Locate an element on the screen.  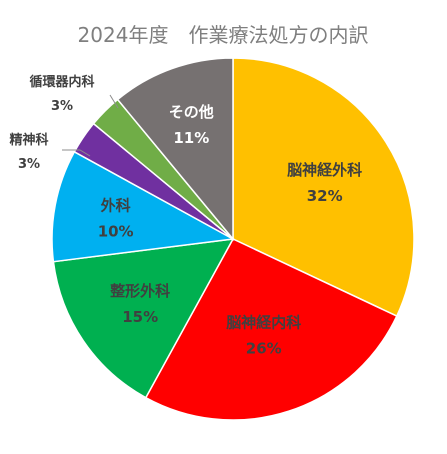
slice-value-label: 26% is located at coordinates (264, 349).